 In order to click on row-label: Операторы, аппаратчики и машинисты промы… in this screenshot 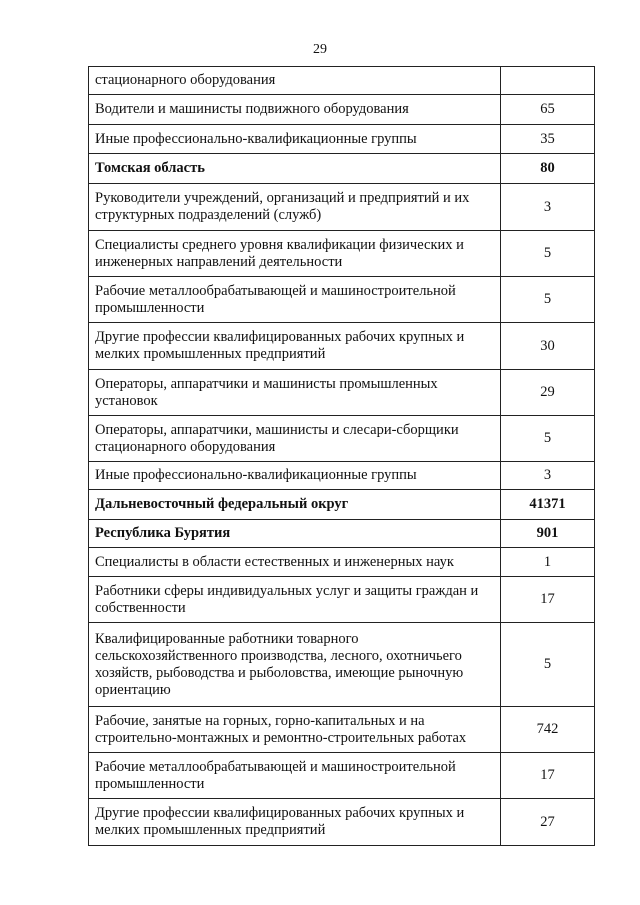, I will do `click(294, 392)`.